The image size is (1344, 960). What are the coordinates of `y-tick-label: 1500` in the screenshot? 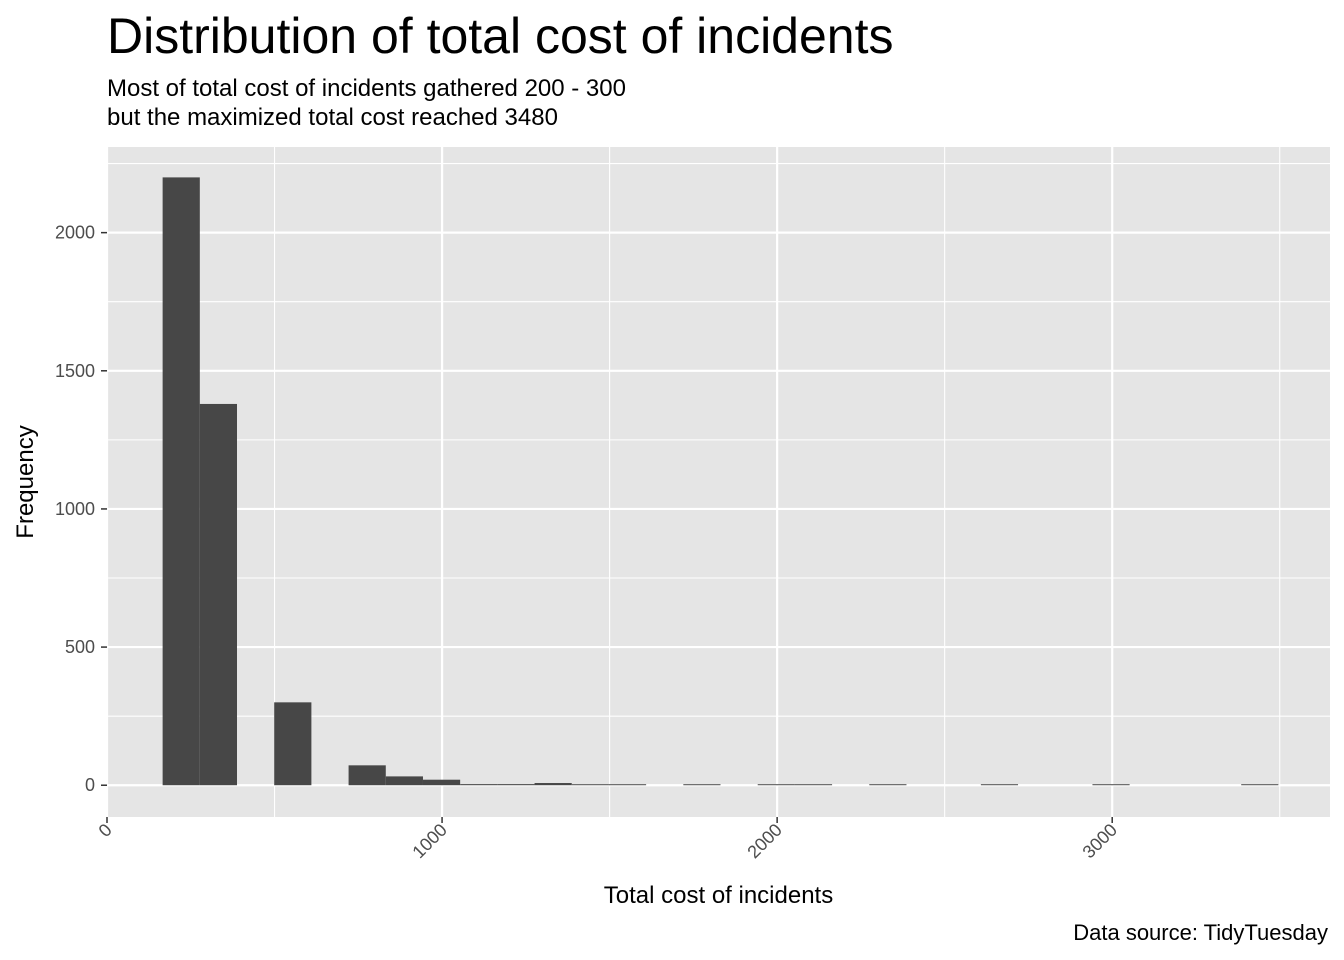 It's located at (75, 371).